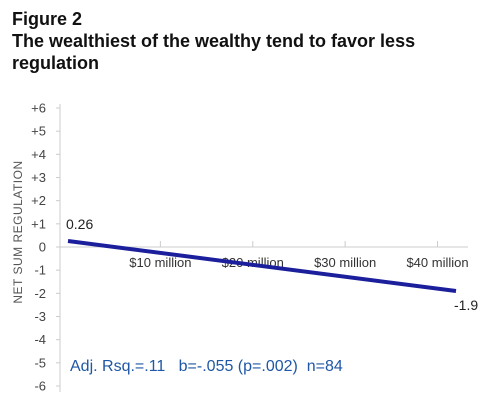 The image size is (496, 415). Describe the element at coordinates (40, 316) in the screenshot. I see `y-tick-label: -3` at that location.